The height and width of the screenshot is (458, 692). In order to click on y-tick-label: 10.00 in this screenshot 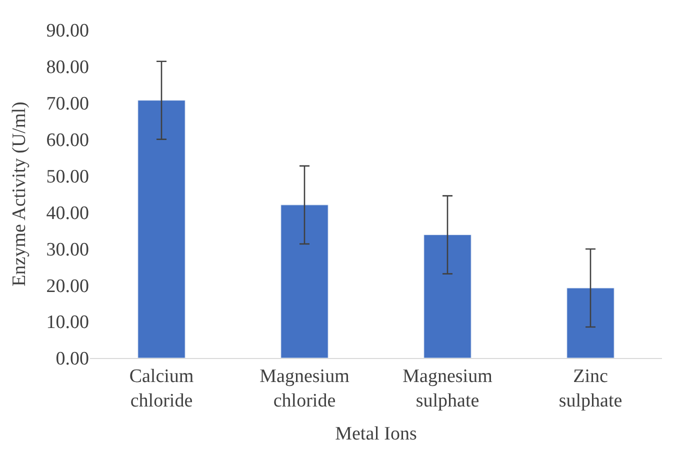, I will do `click(67, 323)`.